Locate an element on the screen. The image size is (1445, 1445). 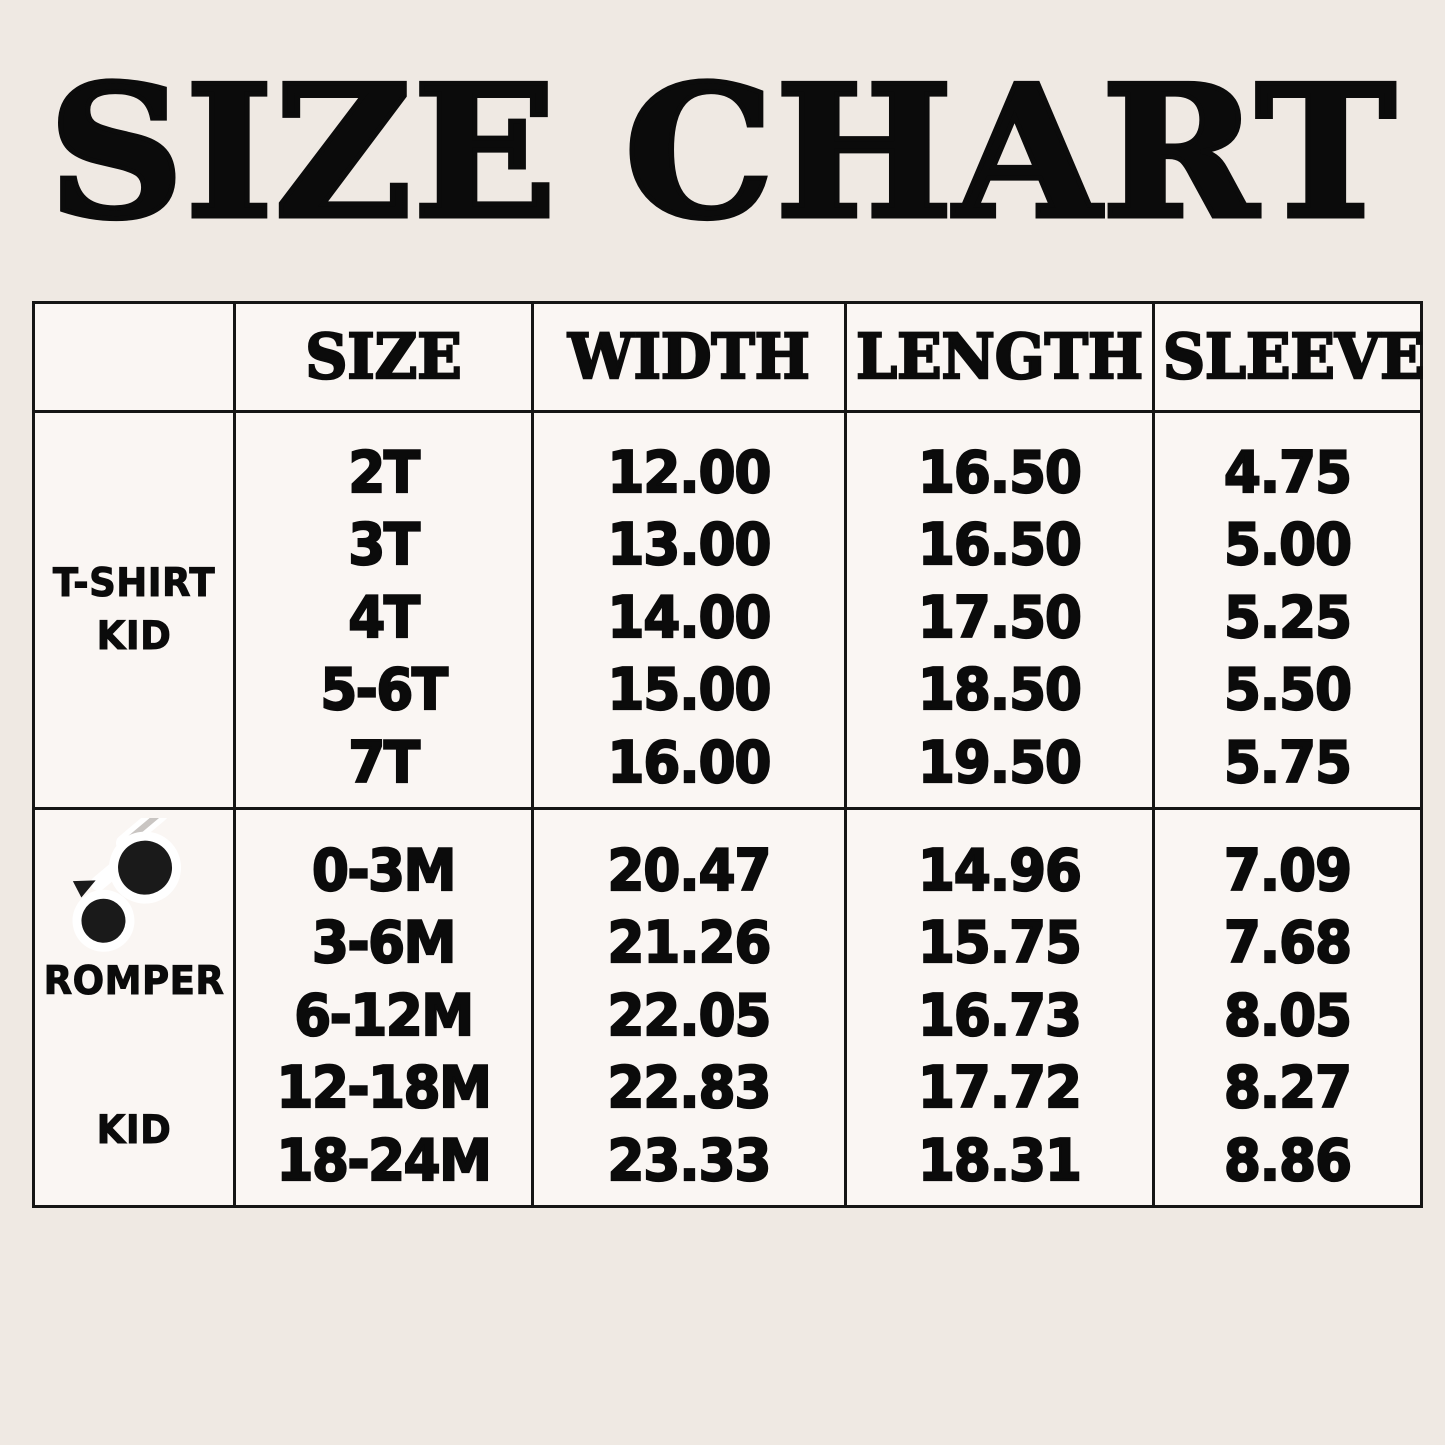
page-title: SIZE CHART is located at coordinates (722, 152).